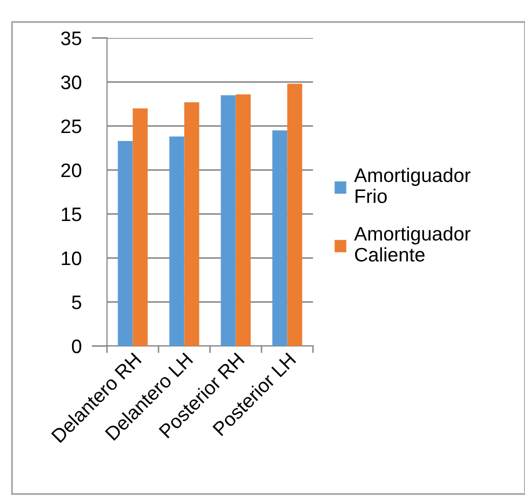 Image resolution: width=525 pixels, height=499 pixels. Describe the element at coordinates (71, 170) in the screenshot. I see `y-tick-label: 20` at that location.